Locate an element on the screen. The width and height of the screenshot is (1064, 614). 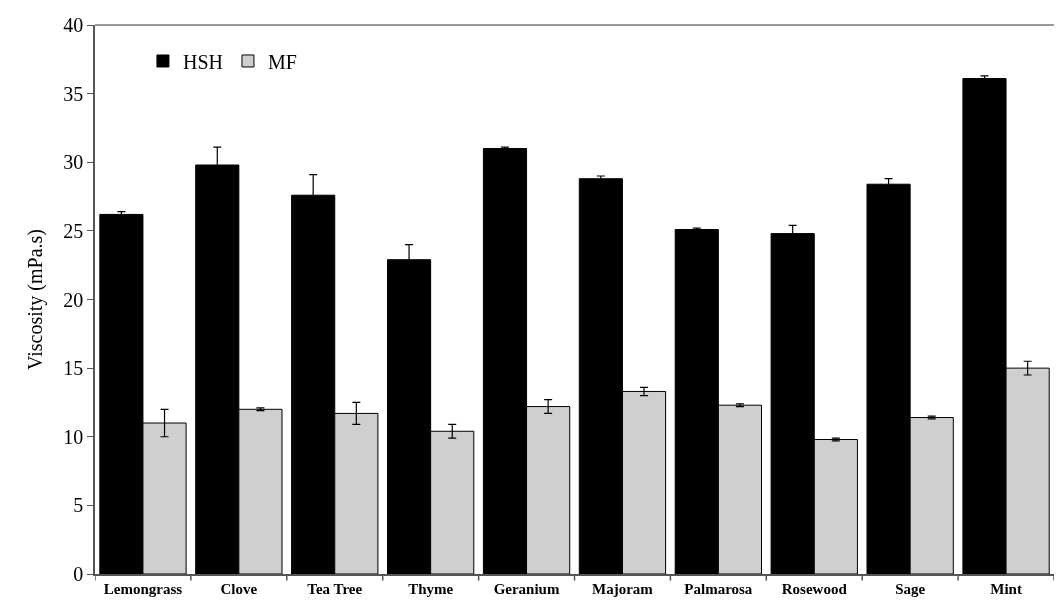
x-tick-label: Majoram is located at coordinates (623, 588).